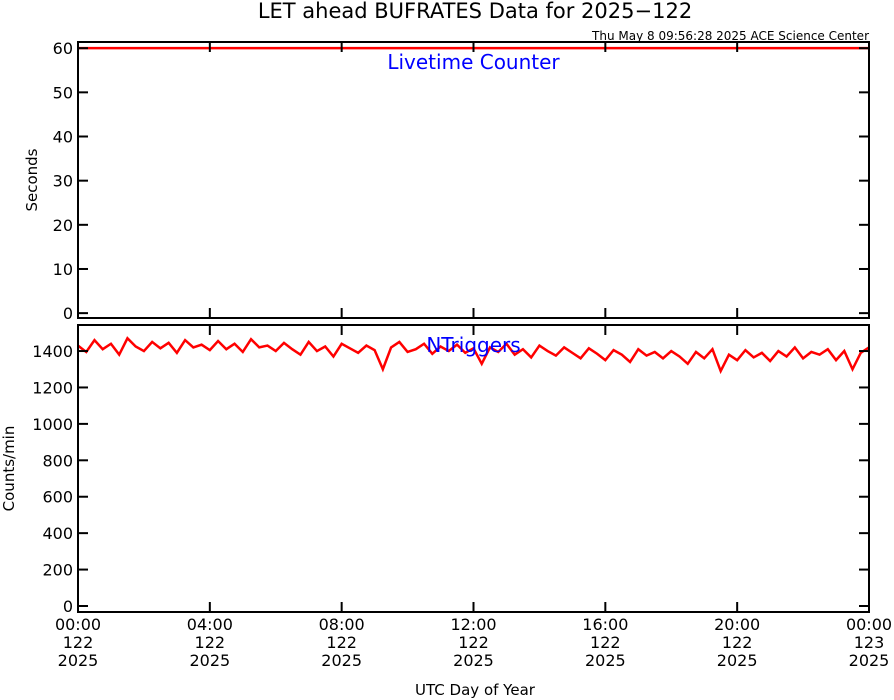  I want to click on y-tick-label: 30, so click(63, 181).